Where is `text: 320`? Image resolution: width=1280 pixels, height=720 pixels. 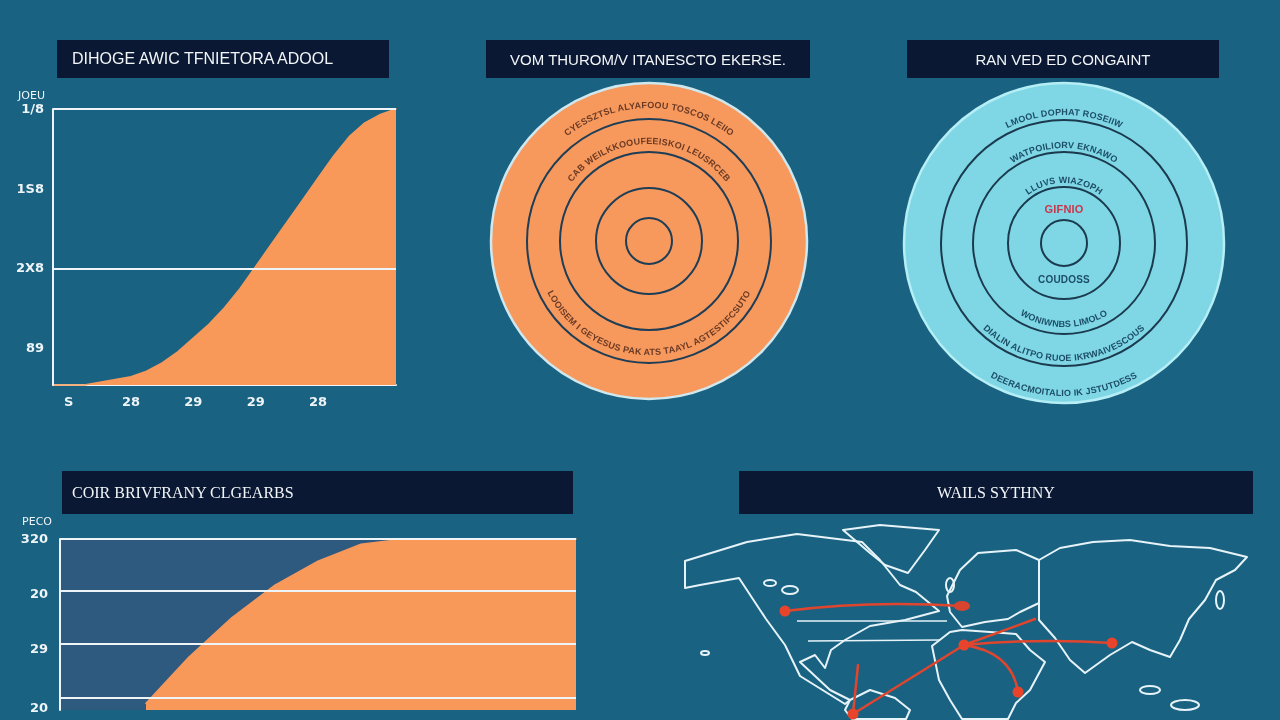 text: 320 is located at coordinates (34, 539).